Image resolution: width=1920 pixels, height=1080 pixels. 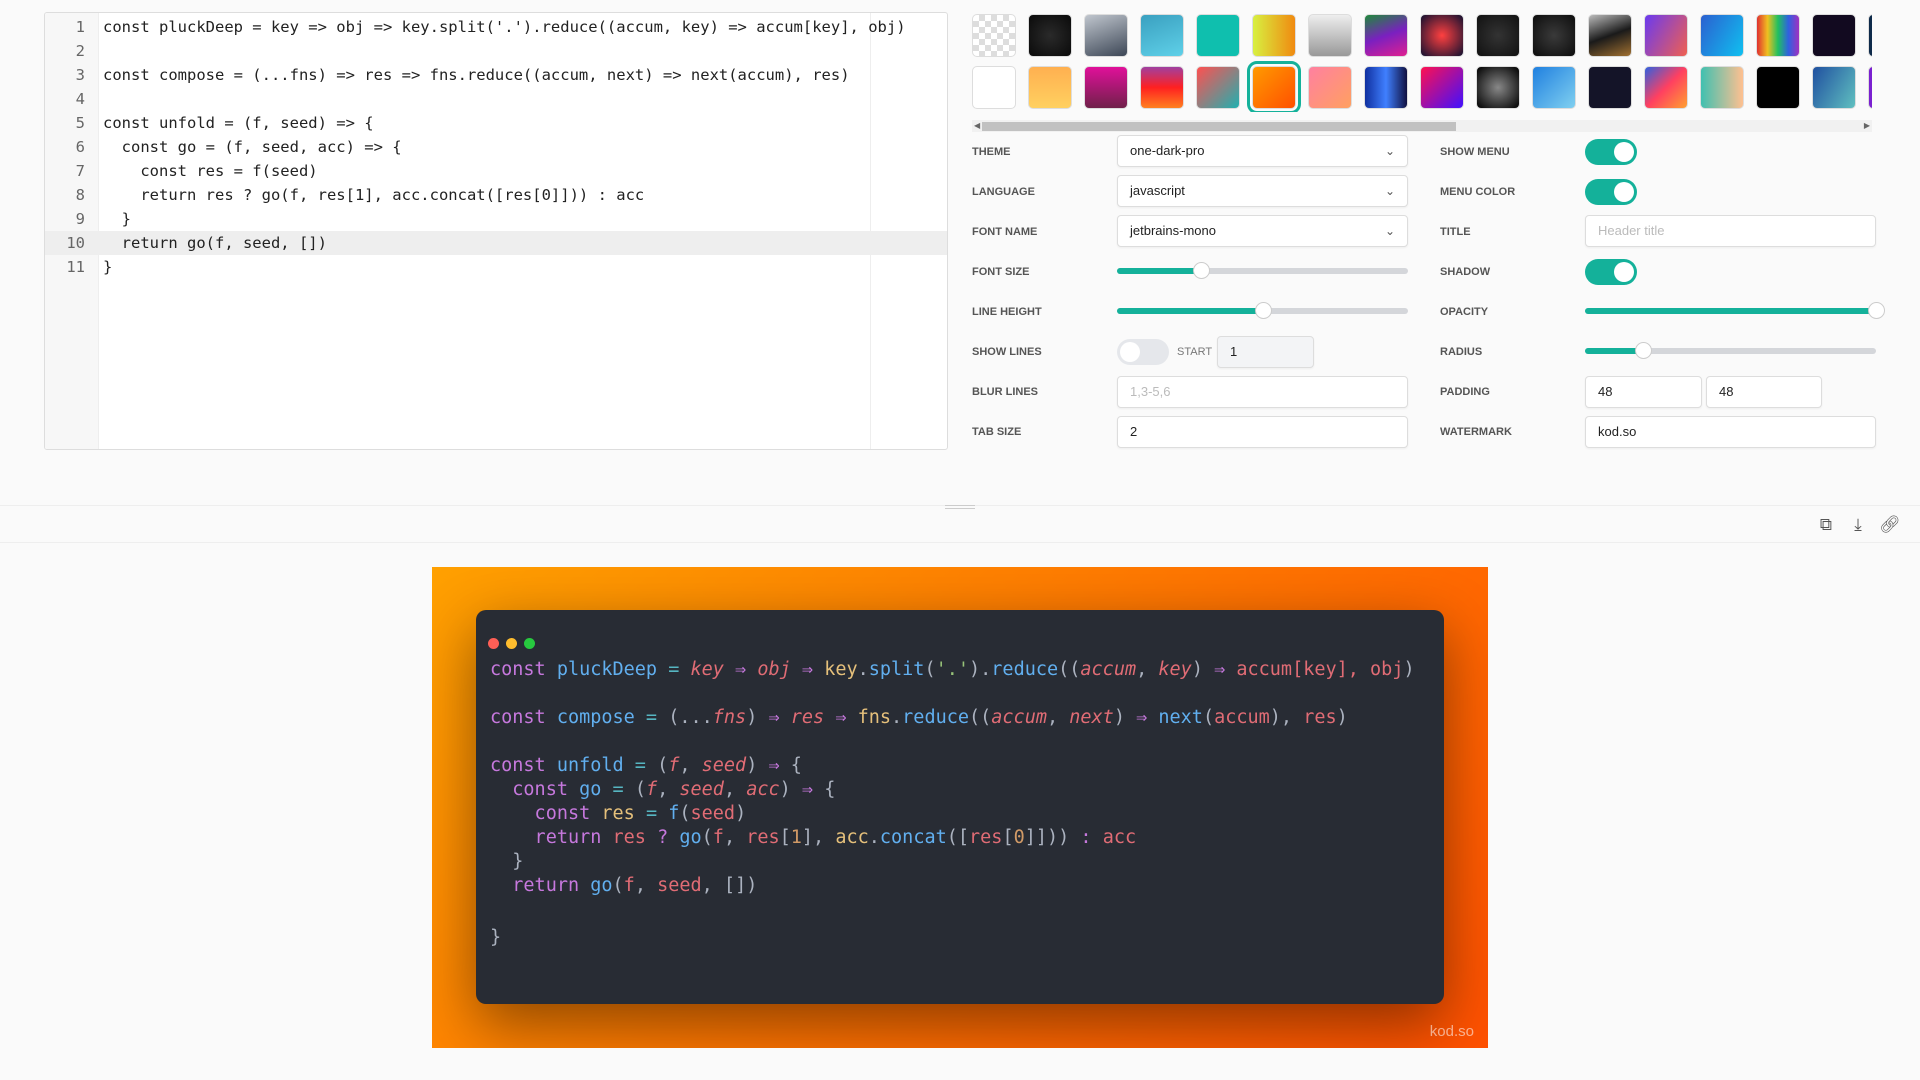 I want to click on line-height-slider, so click(x=1262, y=310).